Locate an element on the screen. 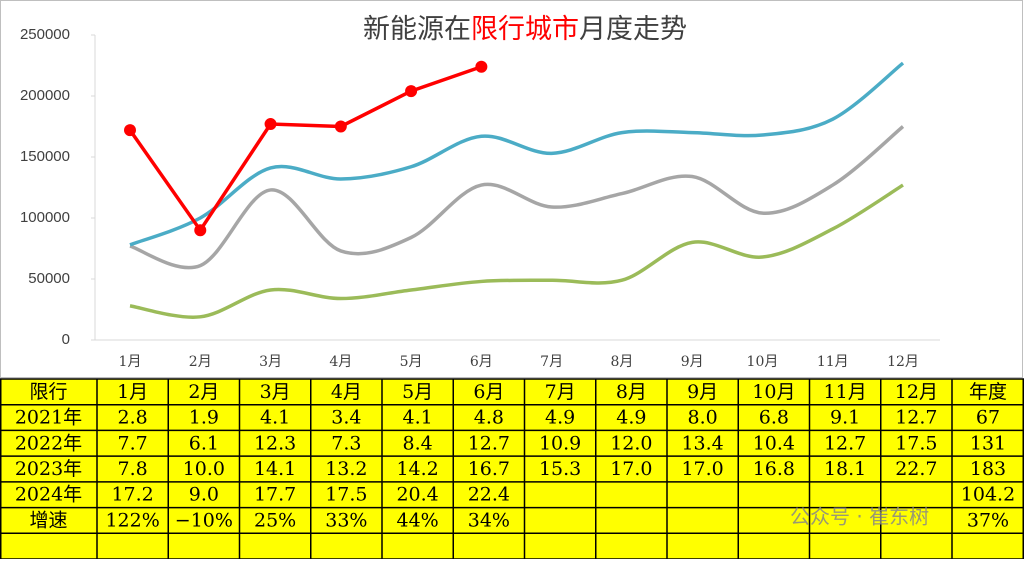 The width and height of the screenshot is (1024, 563). table-cell: 183 is located at coordinates (988, 469).